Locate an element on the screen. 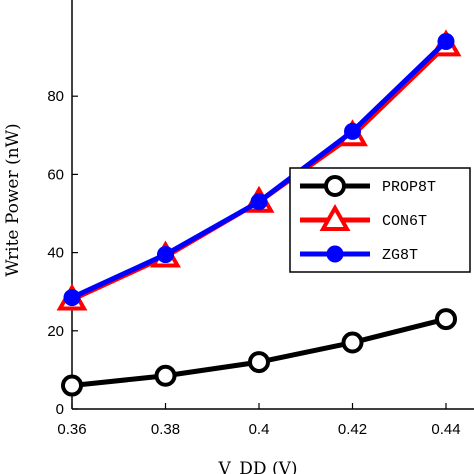 Image resolution: width=474 pixels, height=474 pixels. legend-marker-con6t is located at coordinates (335, 217).